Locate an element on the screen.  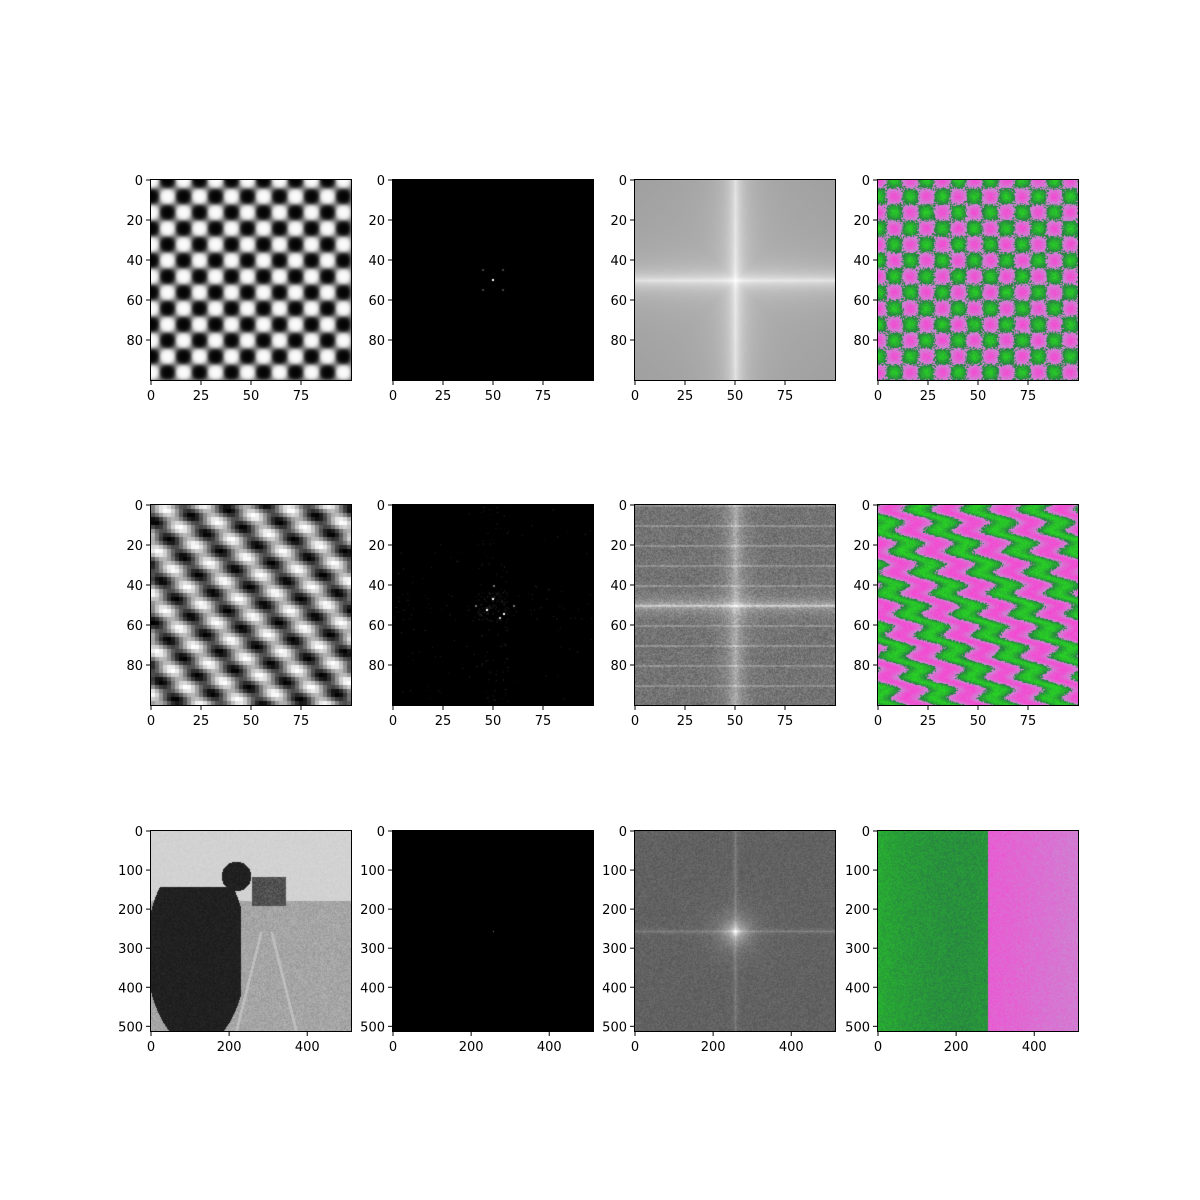
panel-wave-log-fft-magnitude: 0 25 50 75 0 20 40 60 80 is located at coordinates (723, 614).